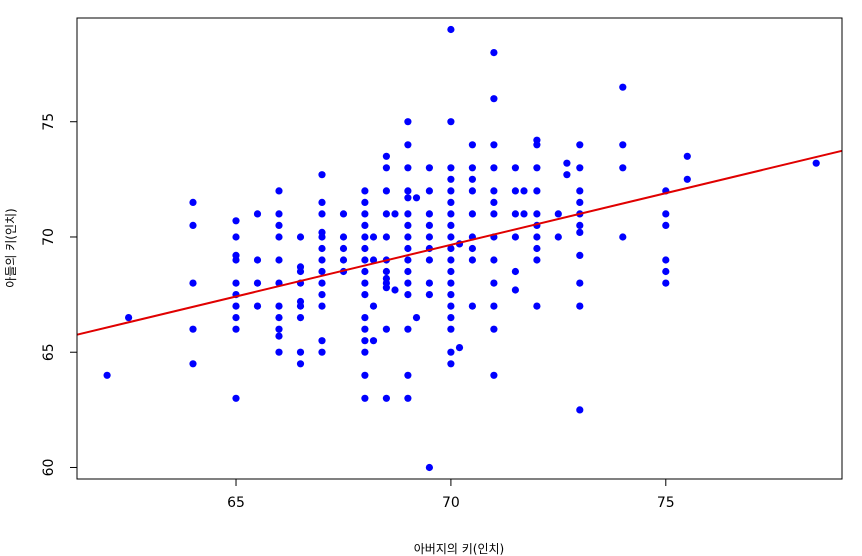 This screenshot has height=556, width=862. I want to click on y-tick-label: 75, so click(49, 122).